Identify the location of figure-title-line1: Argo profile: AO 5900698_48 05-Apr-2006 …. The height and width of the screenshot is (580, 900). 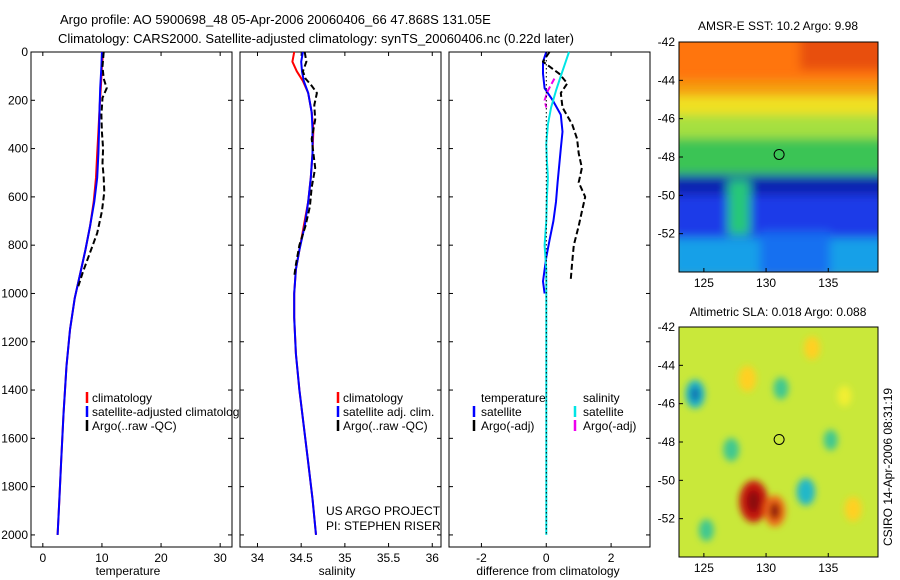
(275, 19).